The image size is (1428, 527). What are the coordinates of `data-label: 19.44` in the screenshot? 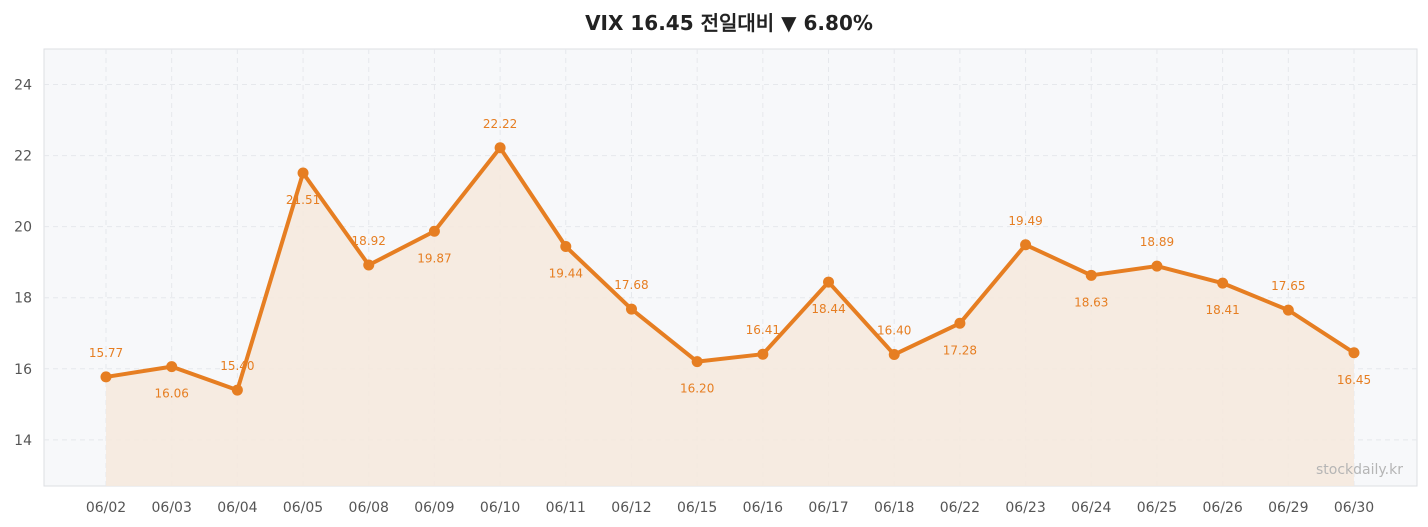 It's located at (566, 274).